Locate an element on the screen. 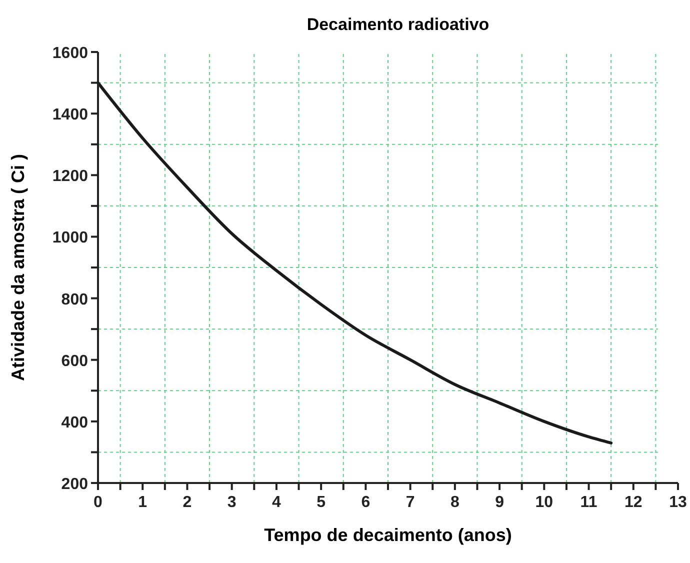 This screenshot has height=563, width=690. y-tick-label: 600 is located at coordinates (74, 361).